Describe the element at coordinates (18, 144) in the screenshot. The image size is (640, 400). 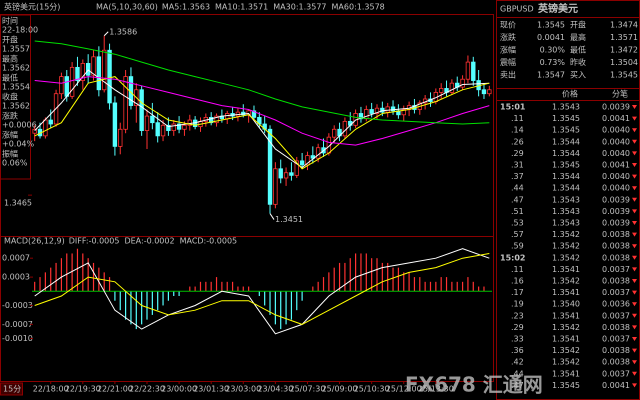
I see `info-value: +0.04%` at that location.